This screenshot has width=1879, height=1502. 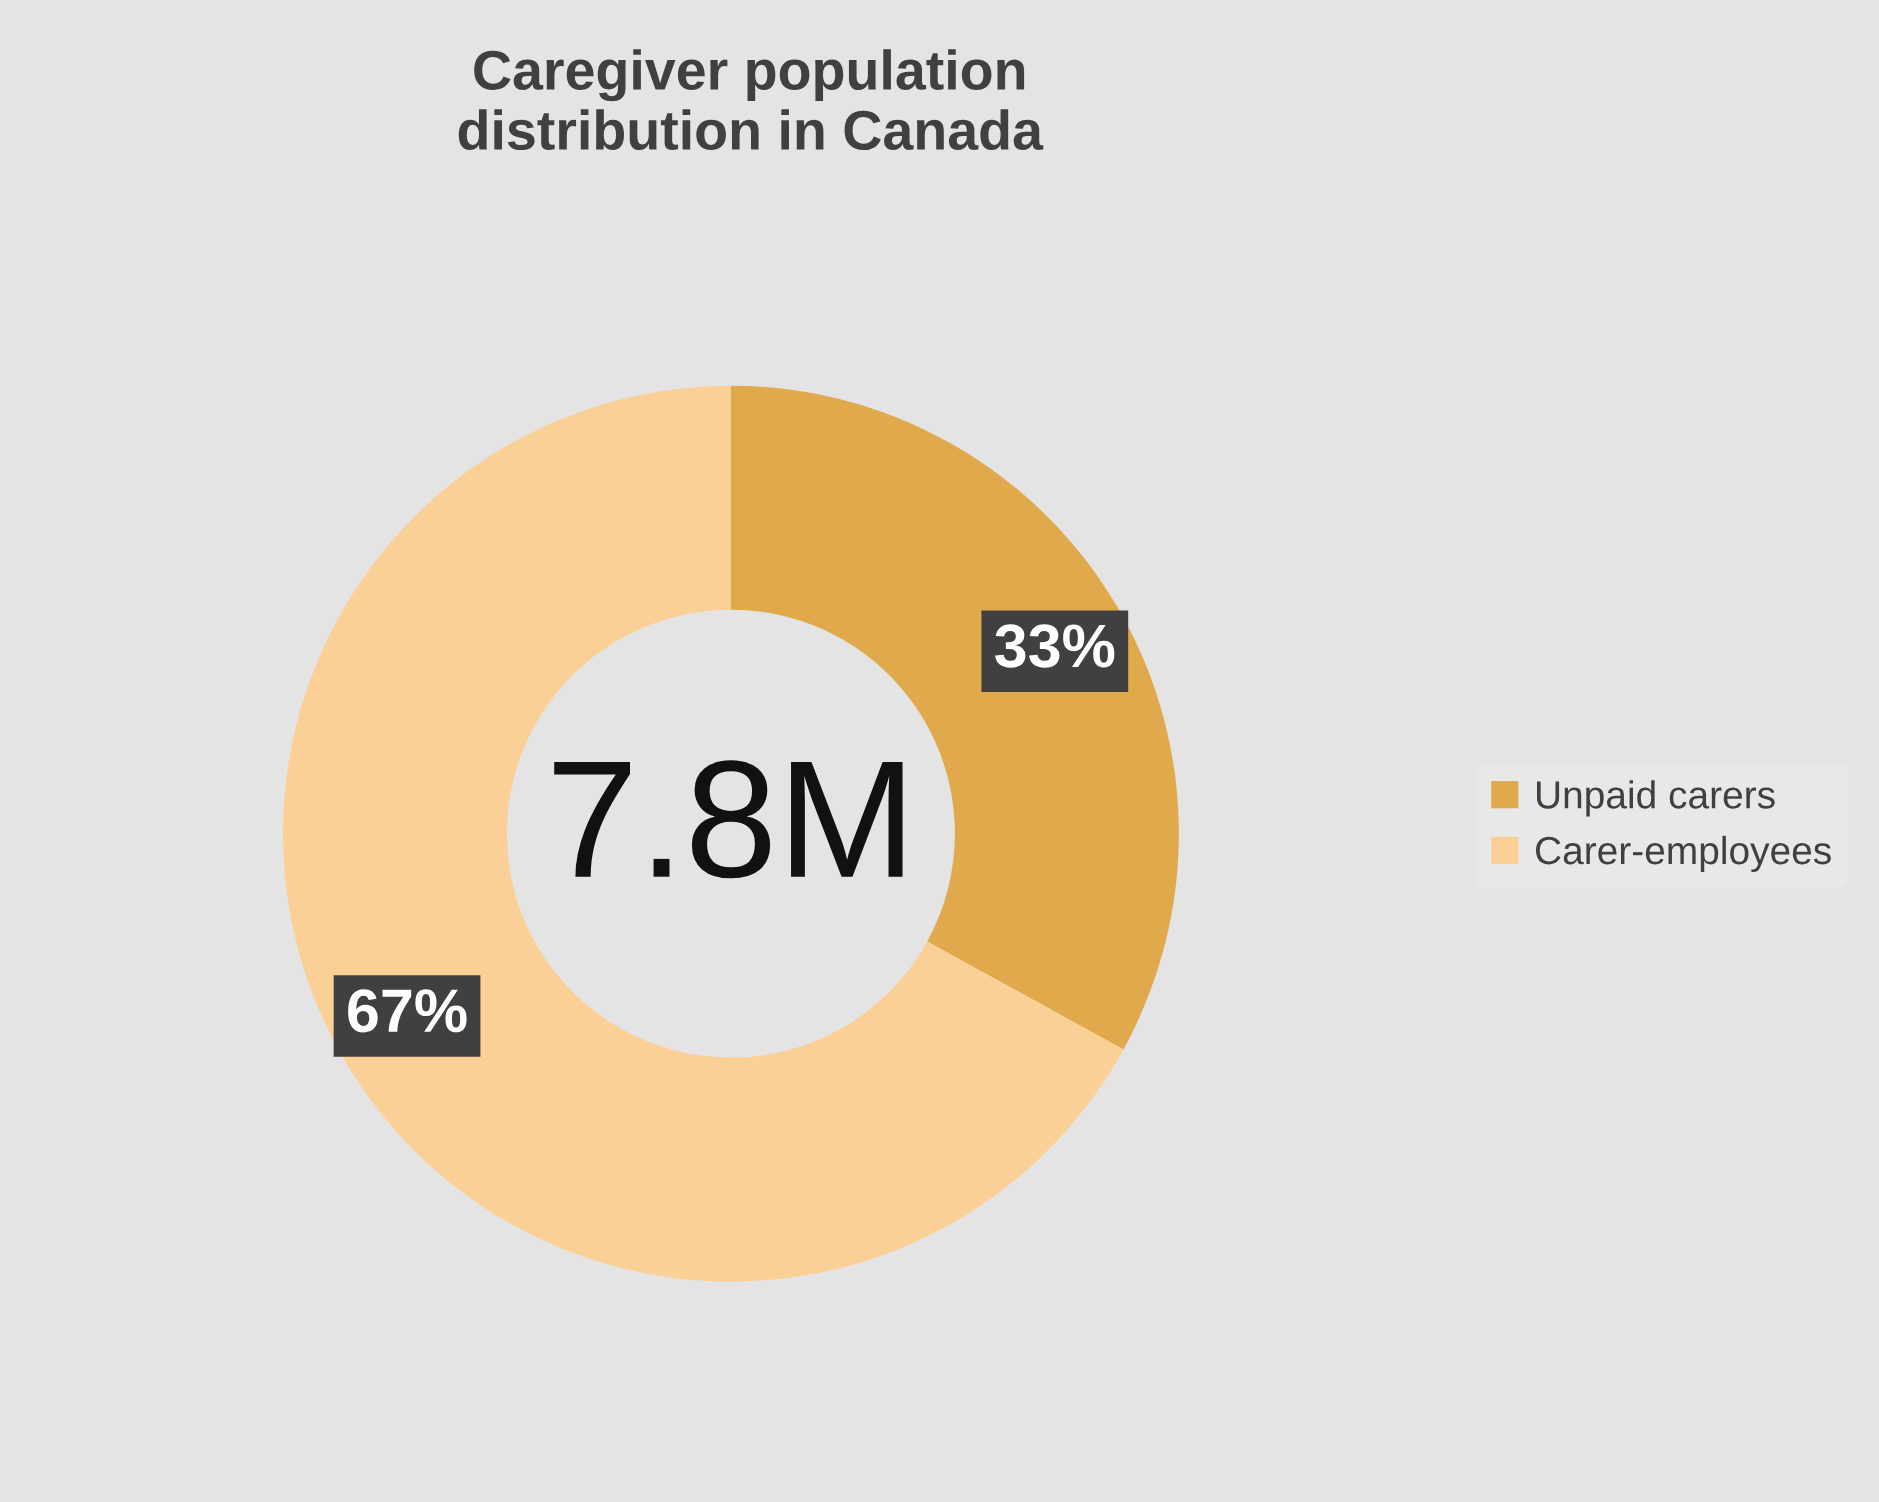 I want to click on legend-label: Unpaid carers, so click(x=1656, y=798).